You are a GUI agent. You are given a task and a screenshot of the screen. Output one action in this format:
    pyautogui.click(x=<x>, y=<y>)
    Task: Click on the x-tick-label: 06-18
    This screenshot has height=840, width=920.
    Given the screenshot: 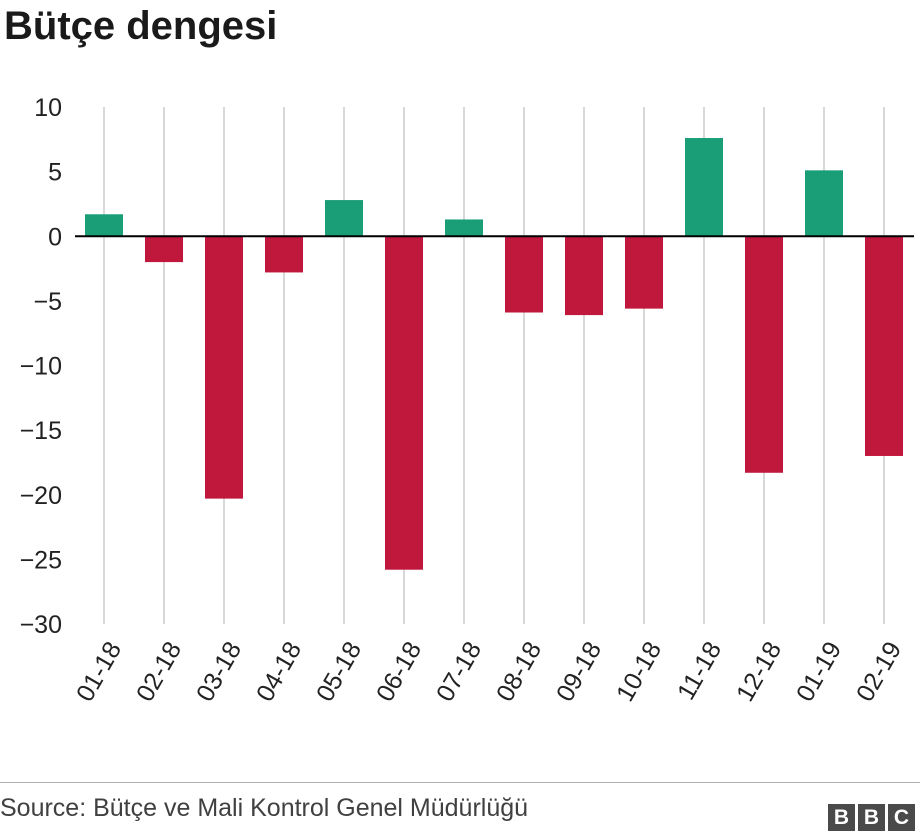 What is the action you would take?
    pyautogui.click(x=399, y=671)
    